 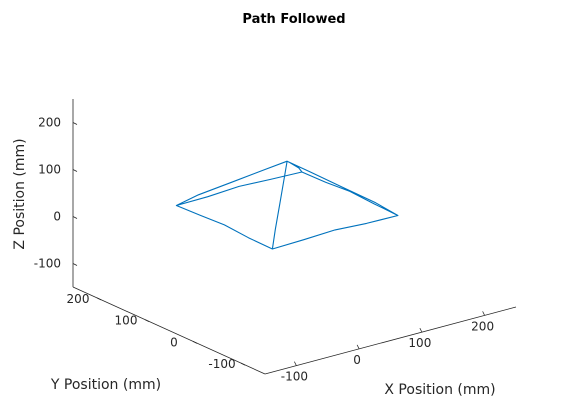 I want to click on y-tick-label: 200, so click(x=78, y=299).